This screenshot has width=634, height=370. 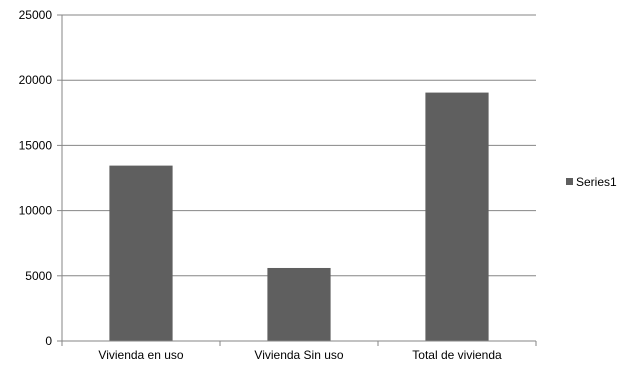 I want to click on y-tick-label: 10000, so click(x=36, y=211).